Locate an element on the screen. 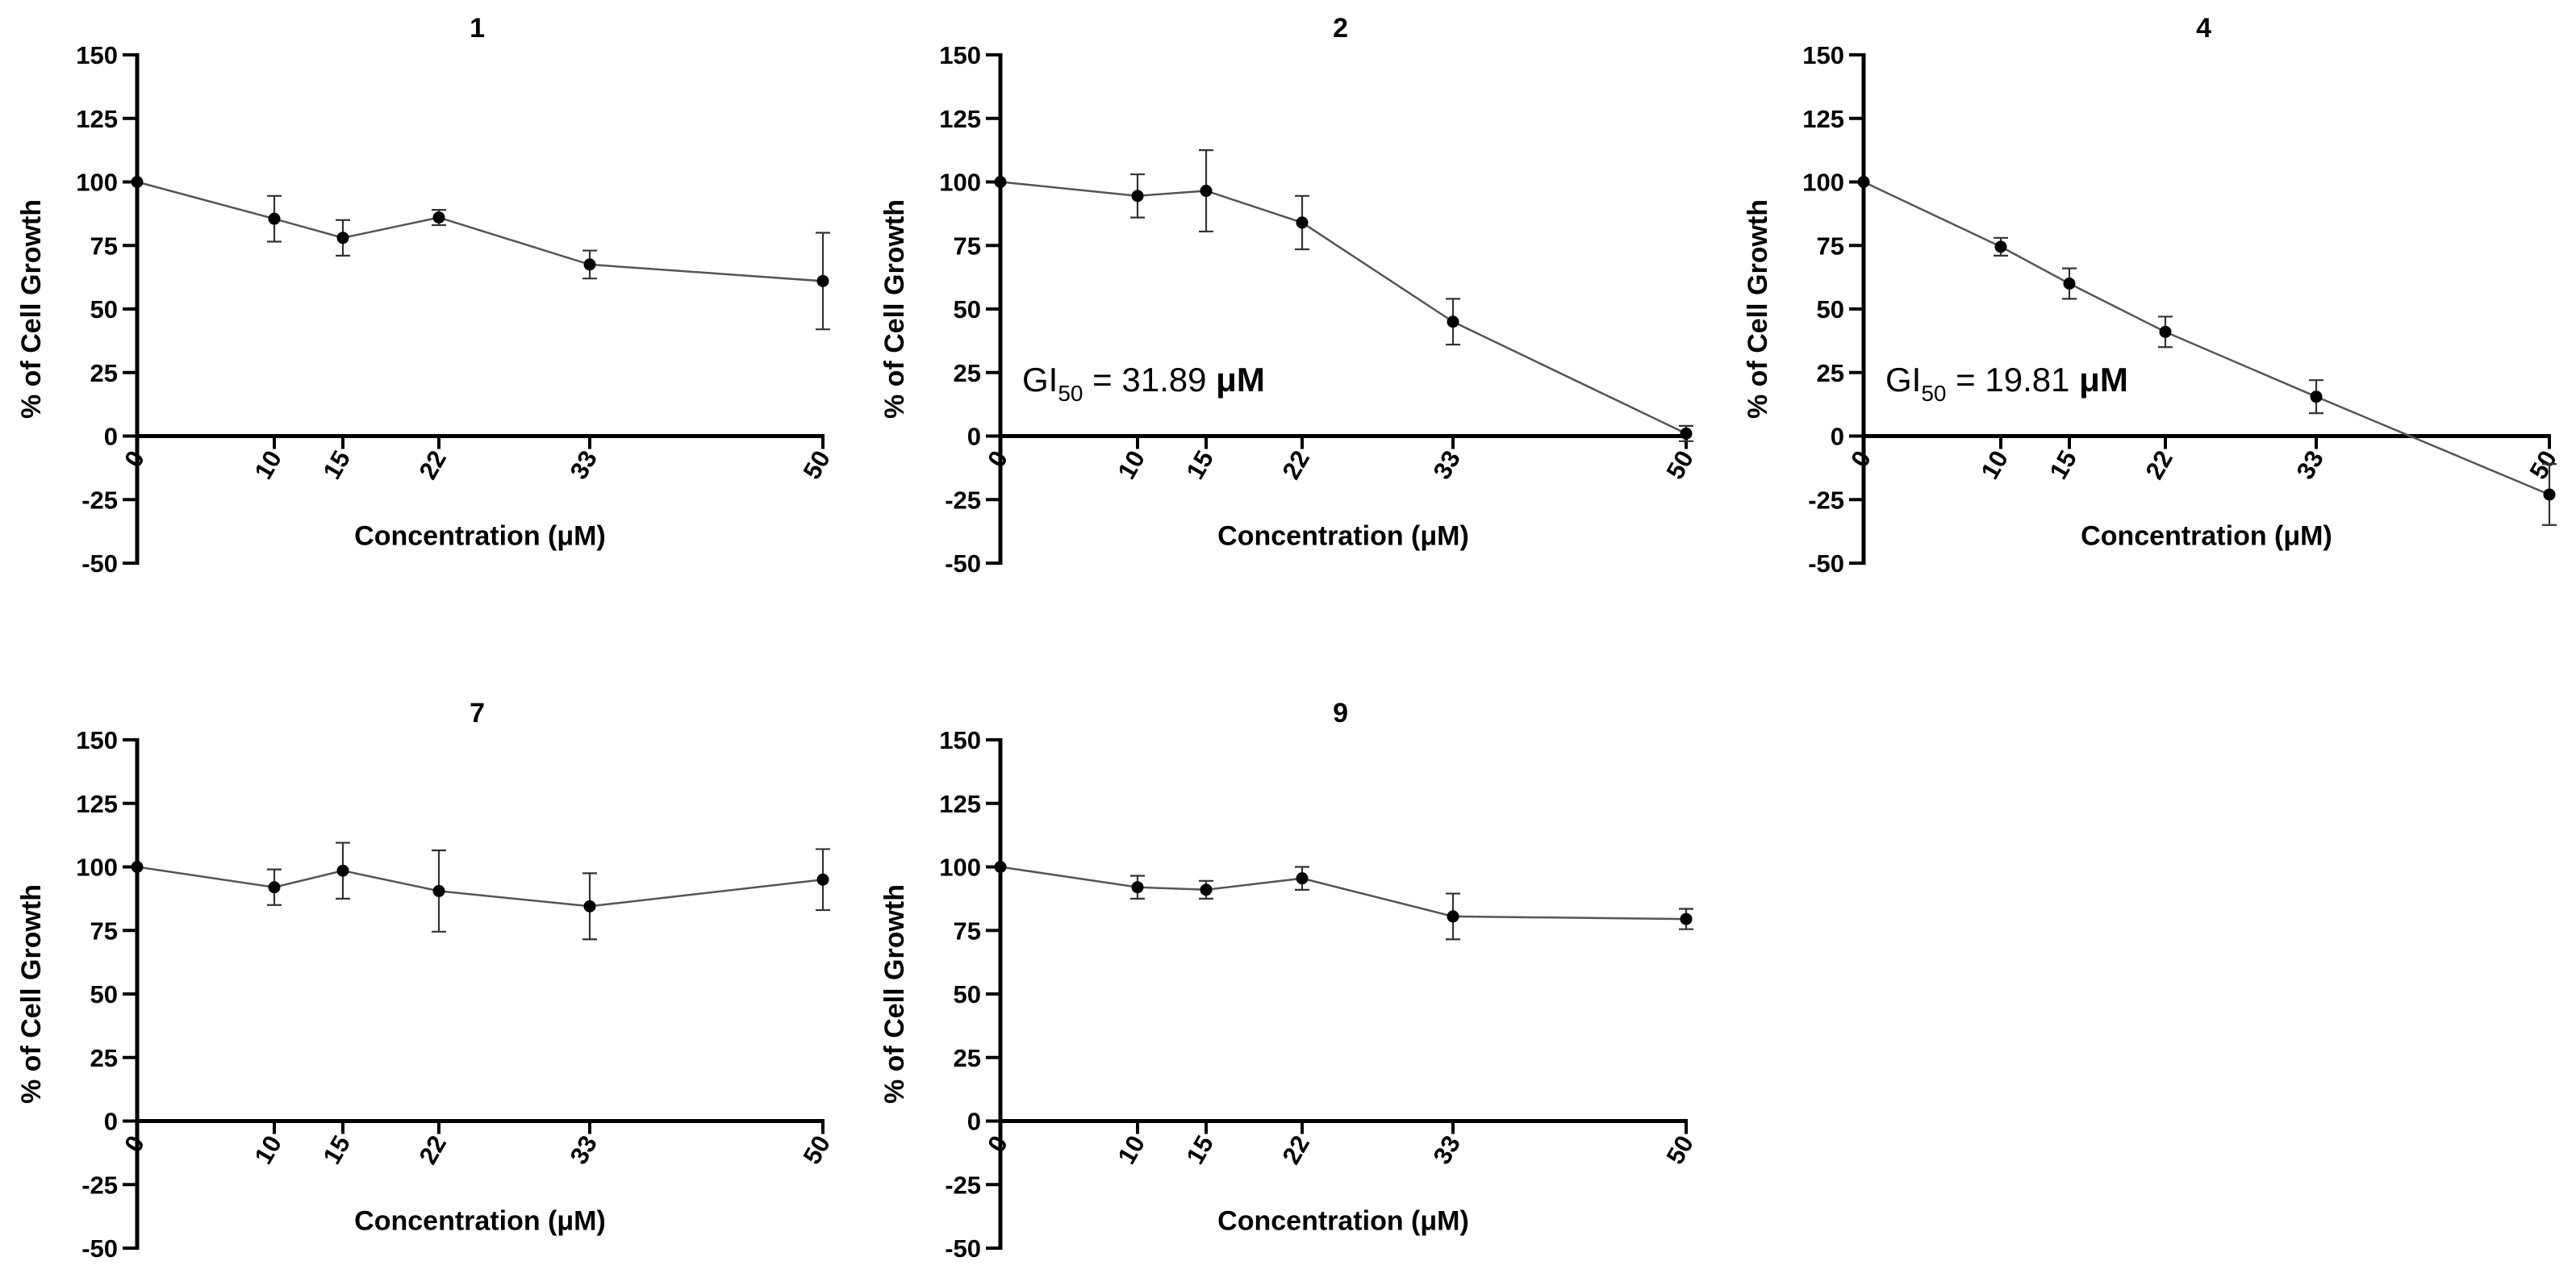 Image resolution: width=2576 pixels, height=1282 pixels. panel-title: 4 is located at coordinates (2203, 28).